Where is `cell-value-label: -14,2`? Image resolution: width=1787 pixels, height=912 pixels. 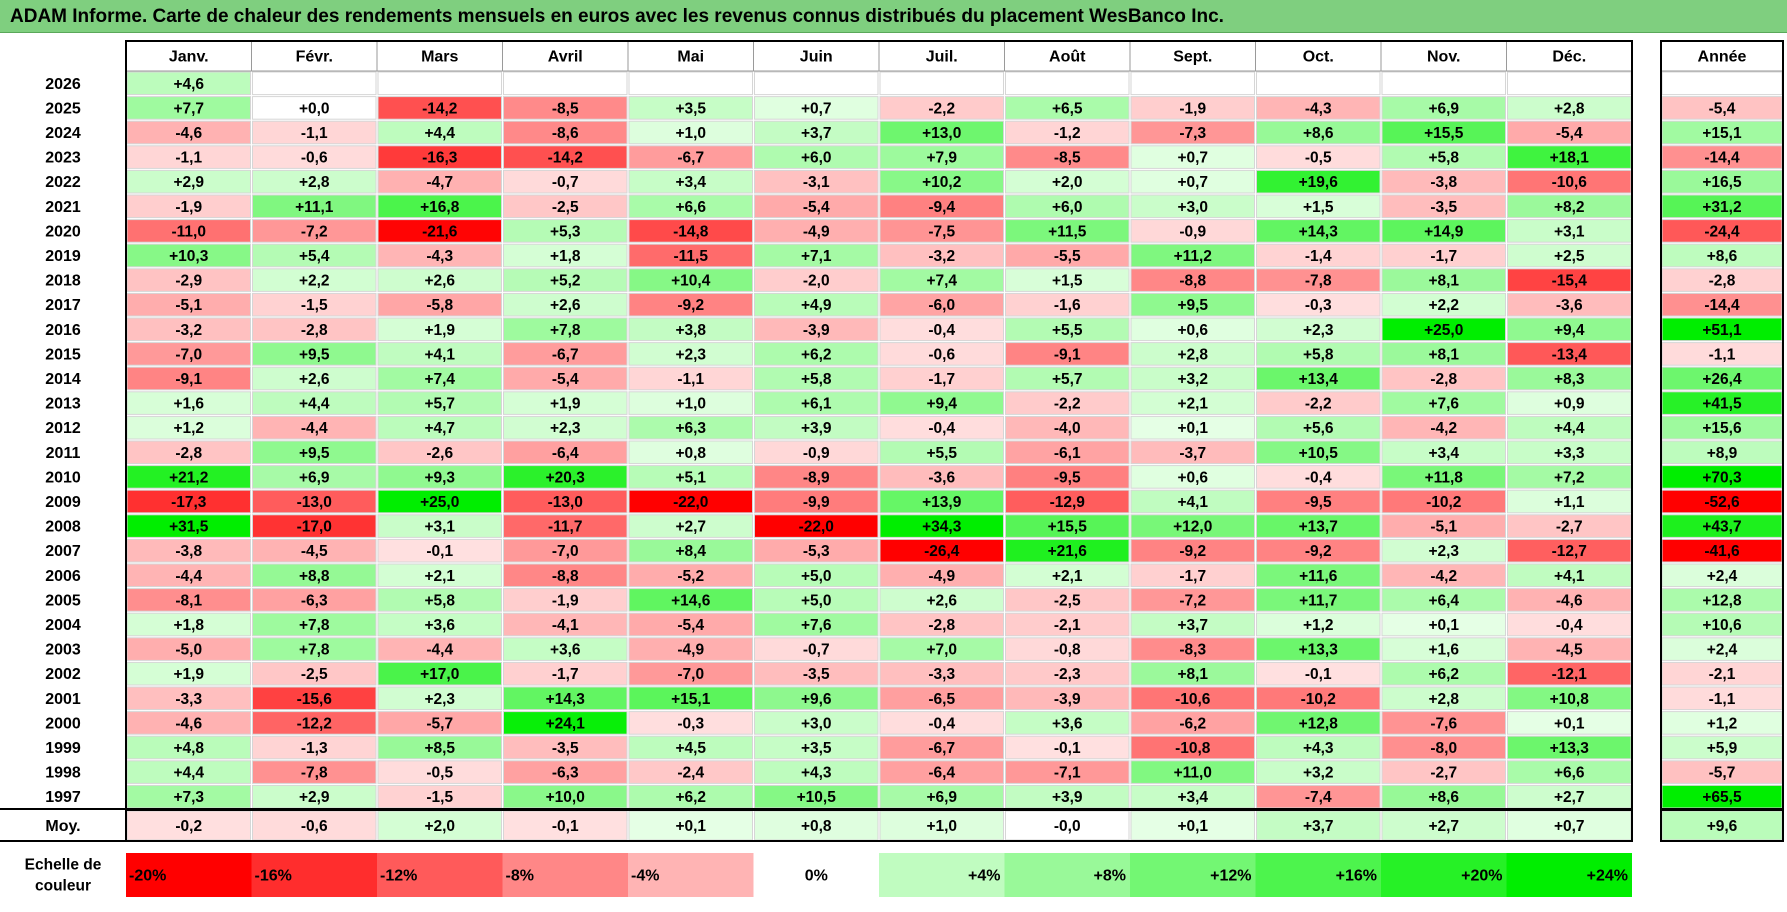 cell-value-label: -14,2 is located at coordinates (565, 158).